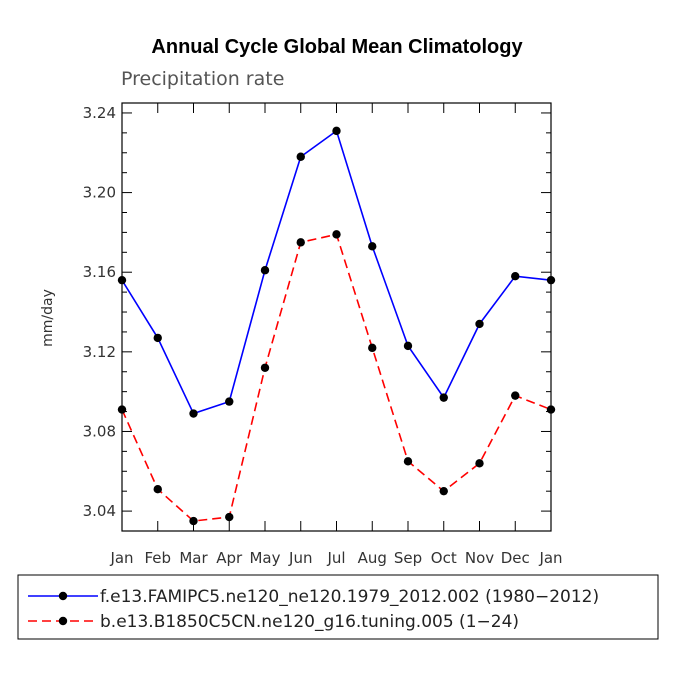 Image resolution: width=675 pixels, height=675 pixels. I want to click on x-tick-label: Aug, so click(372, 558).